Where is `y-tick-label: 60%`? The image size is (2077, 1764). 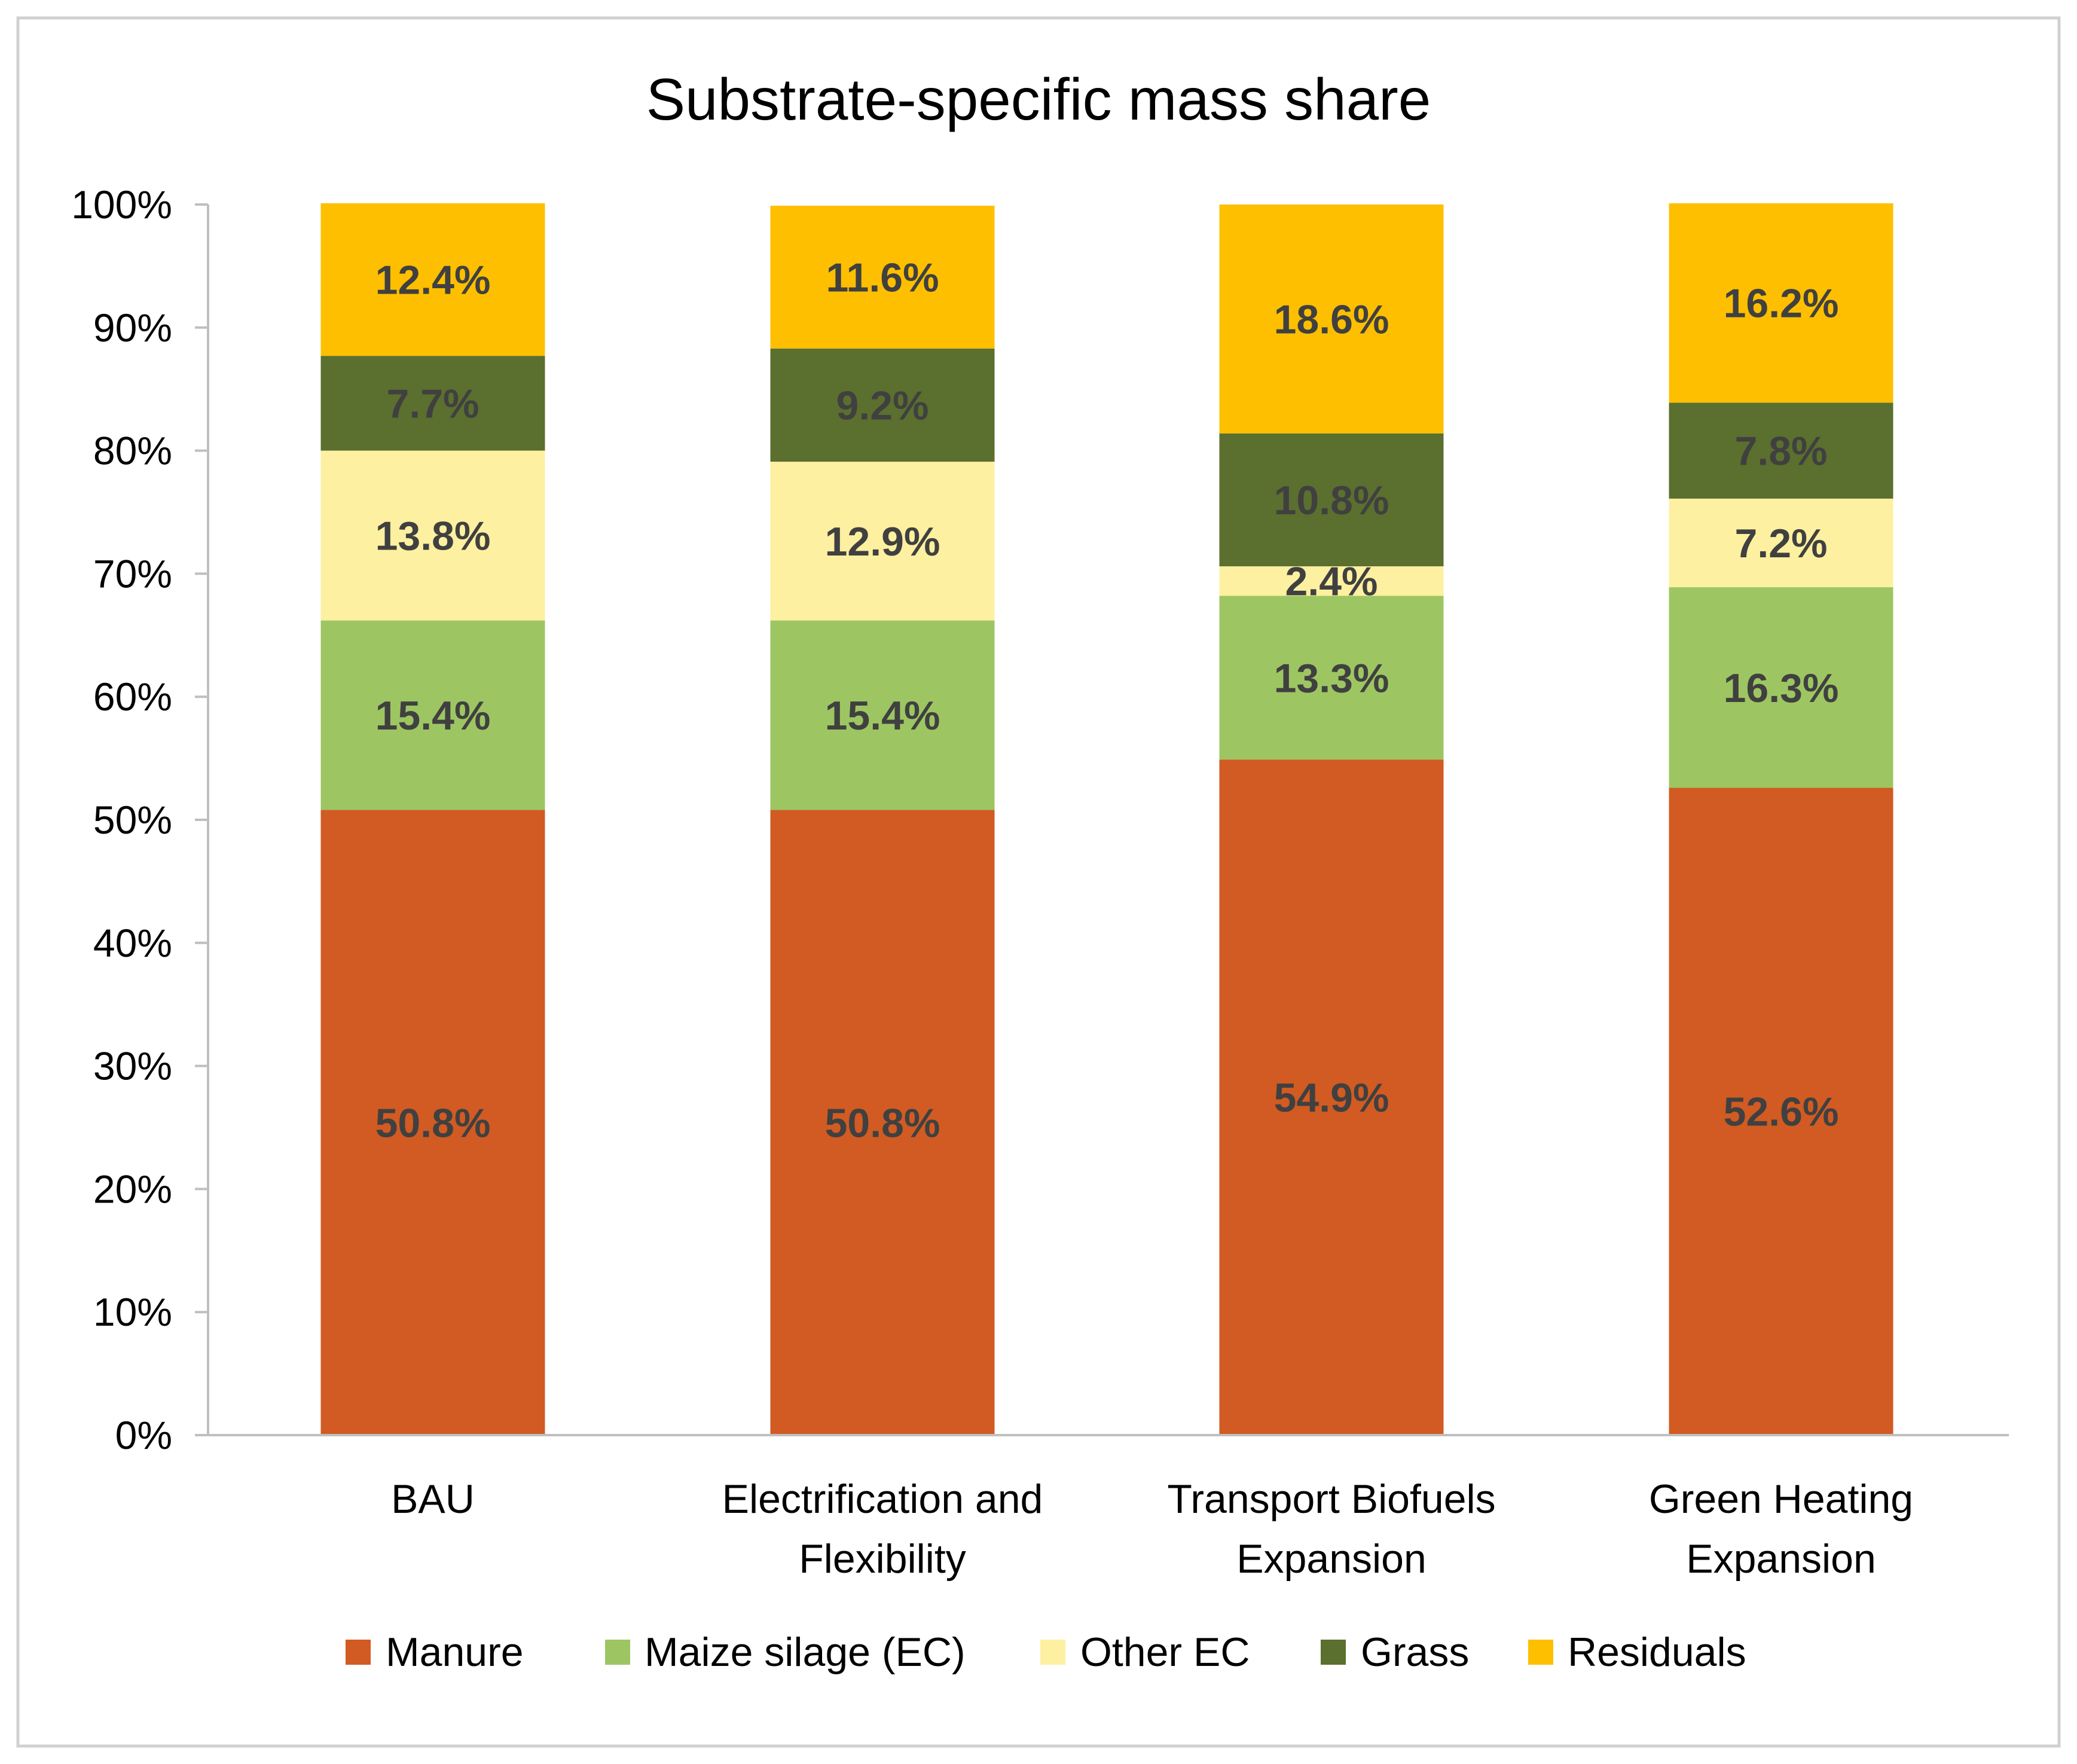
y-tick-label: 60% is located at coordinates (132, 697).